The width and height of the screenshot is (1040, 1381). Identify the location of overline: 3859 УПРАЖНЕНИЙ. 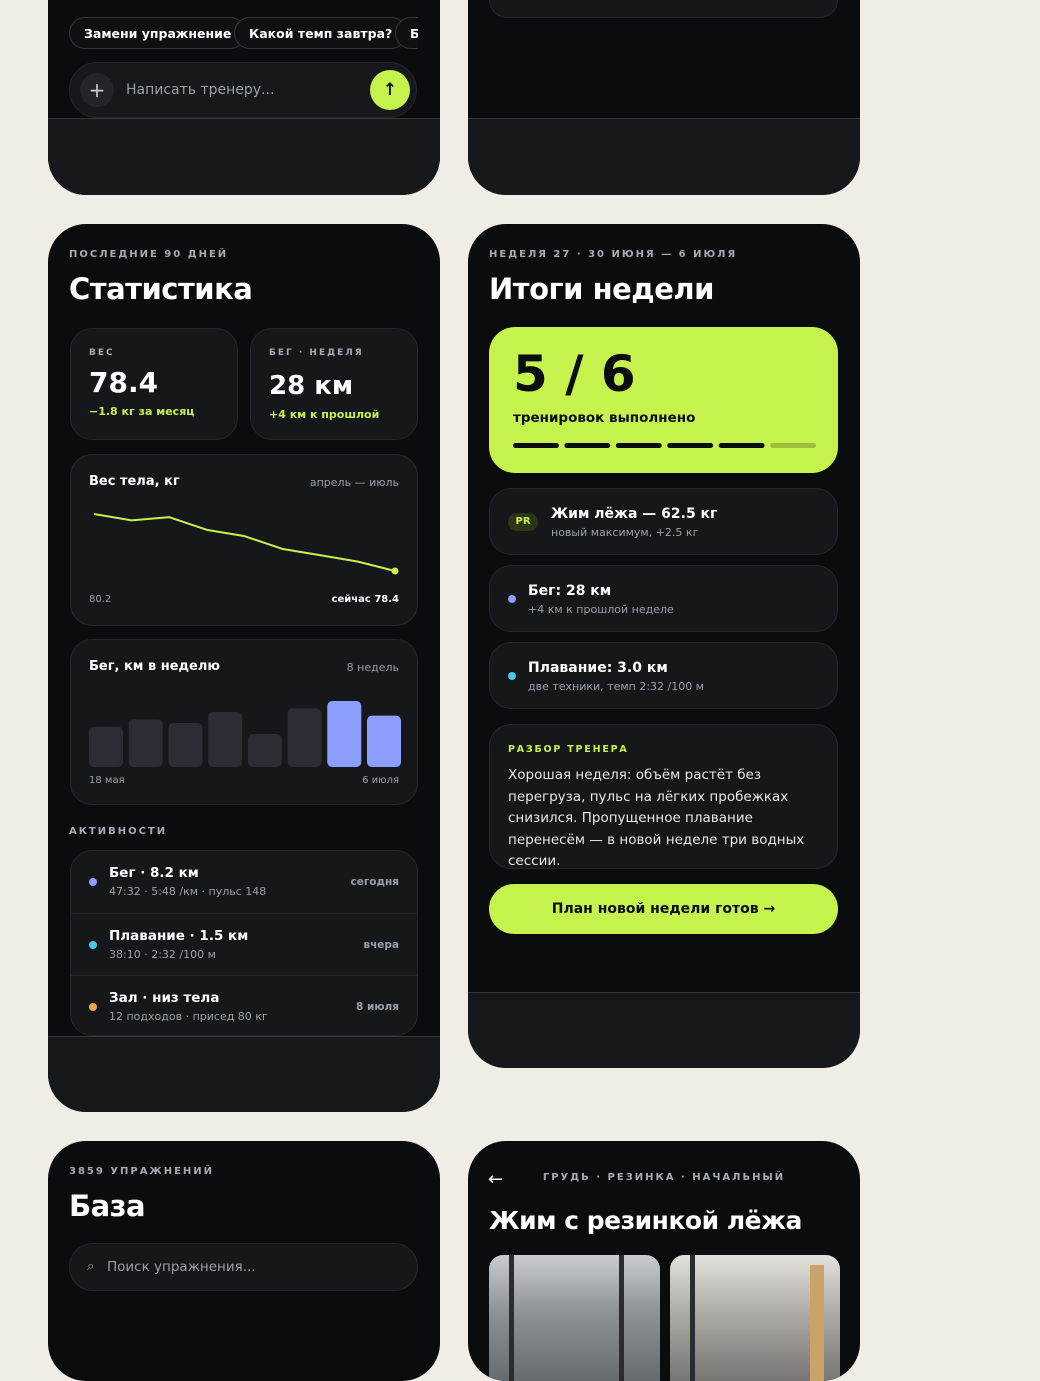
(142, 1171).